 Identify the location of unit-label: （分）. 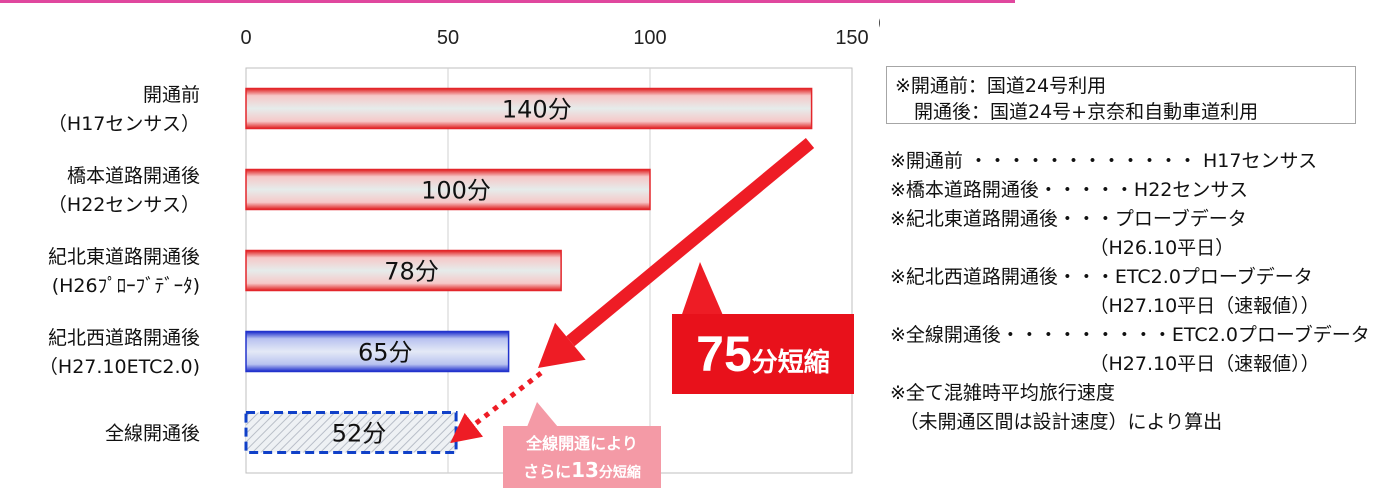
(873, 24).